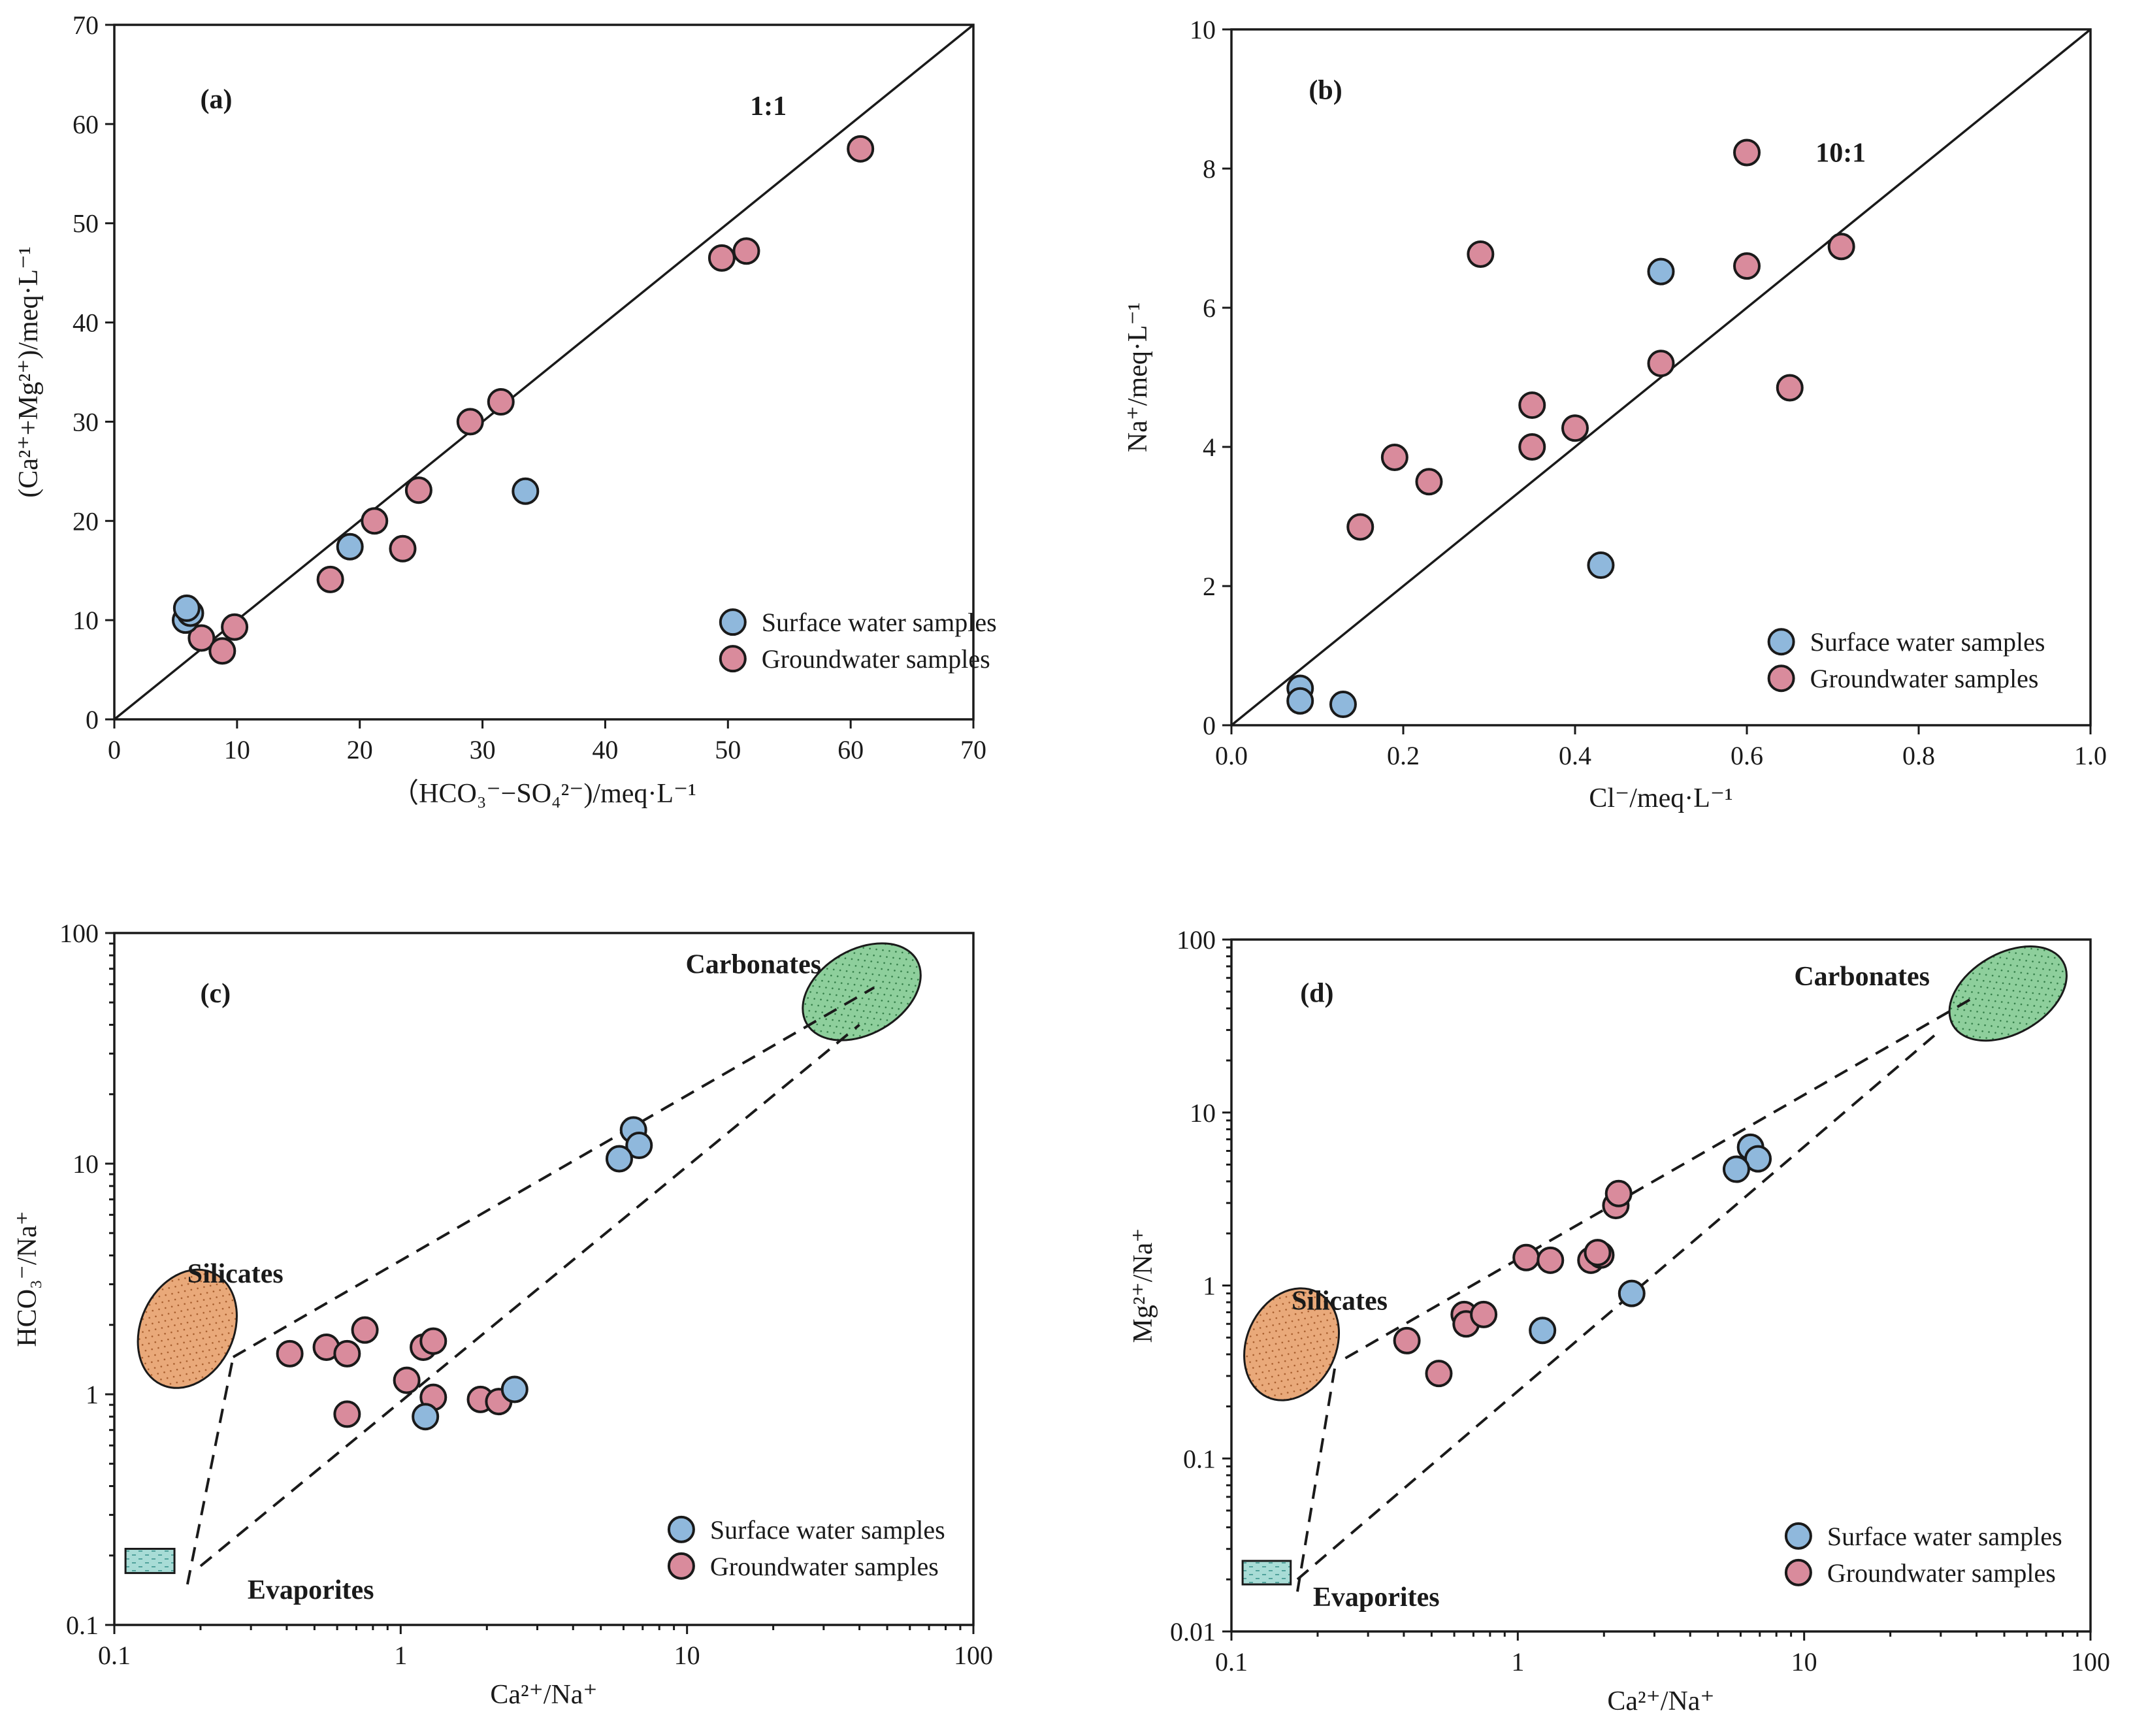 This screenshot has height=1736, width=2131. What do you see at coordinates (862, 991) in the screenshot?
I see `carbonates-region` at bounding box center [862, 991].